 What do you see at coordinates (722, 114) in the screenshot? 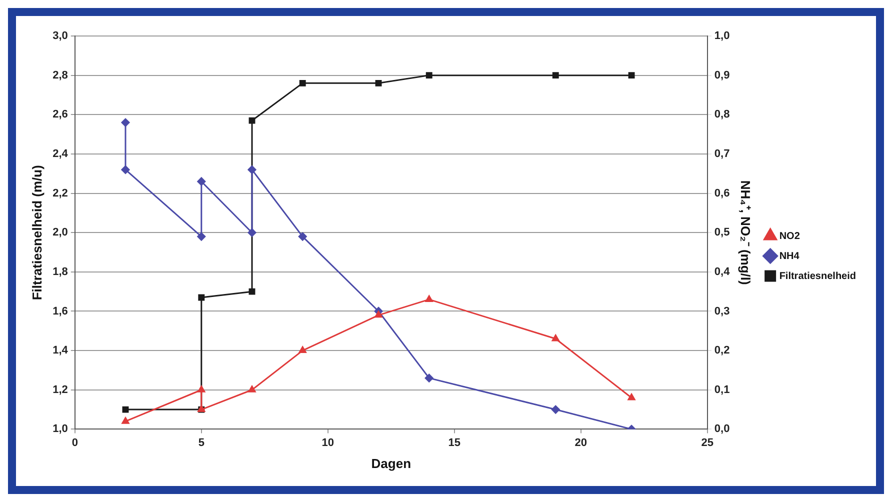
I see `y2-tick-label: 0,8` at bounding box center [722, 114].